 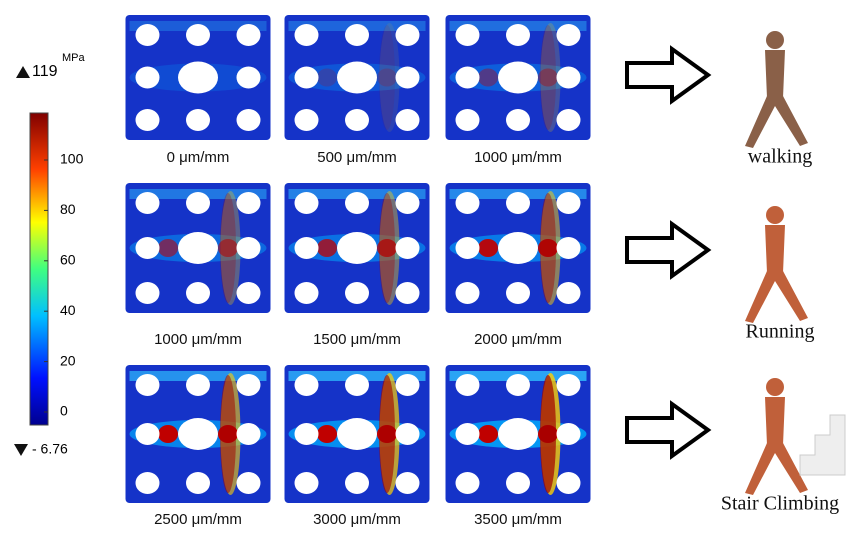 I want to click on tick-label: 100, so click(x=72, y=159).